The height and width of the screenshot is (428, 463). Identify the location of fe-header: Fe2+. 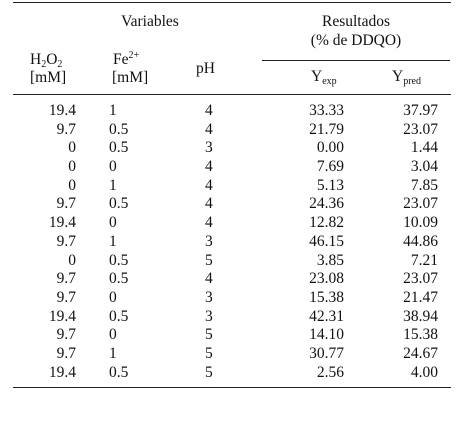
(126, 59).